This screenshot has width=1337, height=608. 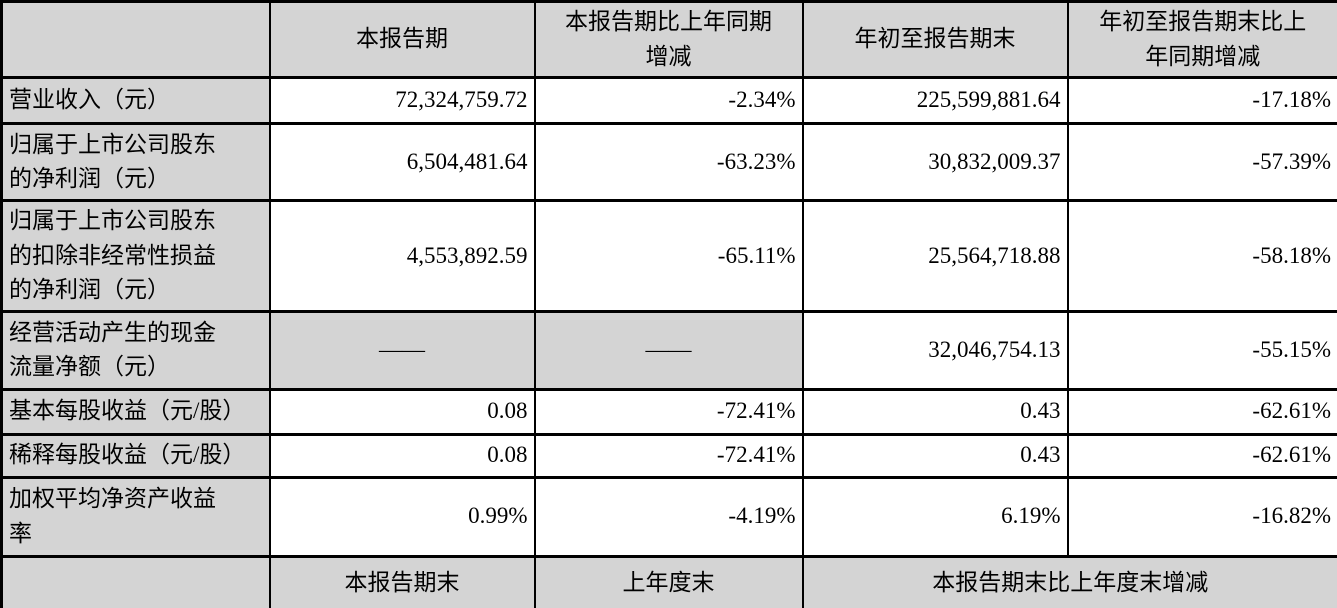 What do you see at coordinates (402, 350) in the screenshot?
I see `value-current-period-dash: ——` at bounding box center [402, 350].